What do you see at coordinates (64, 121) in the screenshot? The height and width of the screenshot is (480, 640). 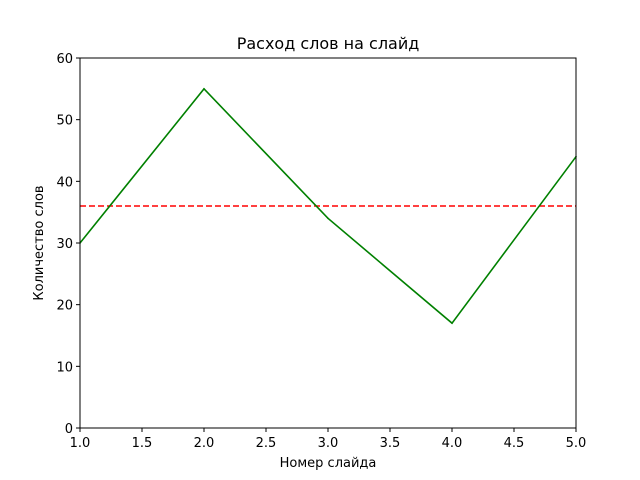 I see `y-tick-label: 50` at bounding box center [64, 121].